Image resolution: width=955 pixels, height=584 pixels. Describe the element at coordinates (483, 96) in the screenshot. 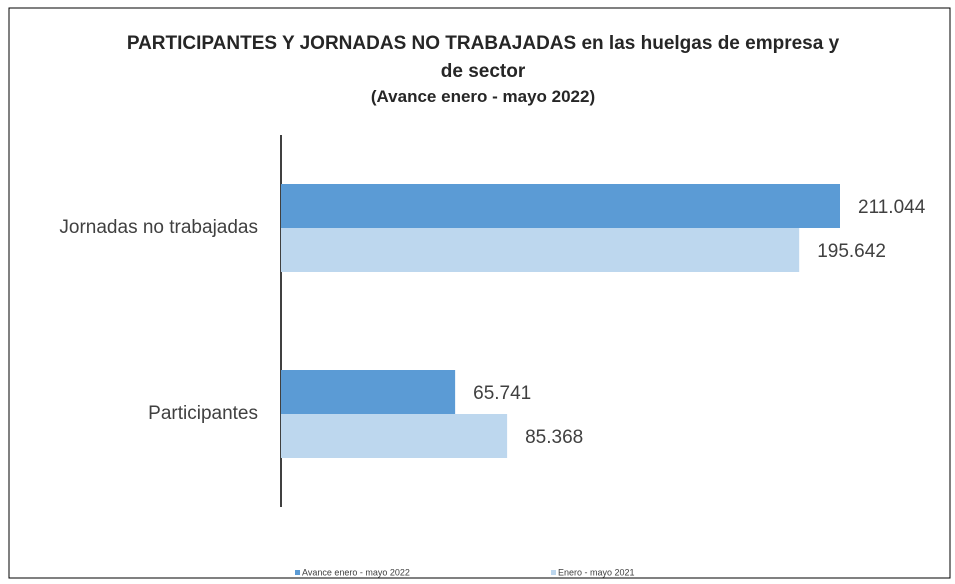

I see `chart-subtitle: (Avance enero - mayo 2022)` at that location.